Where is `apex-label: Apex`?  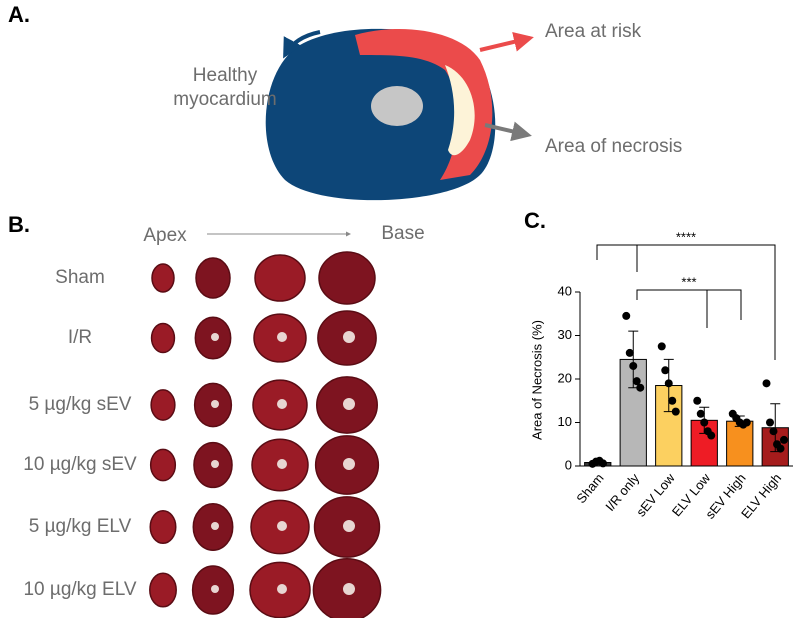
apex-label: Apex is located at coordinates (165, 235).